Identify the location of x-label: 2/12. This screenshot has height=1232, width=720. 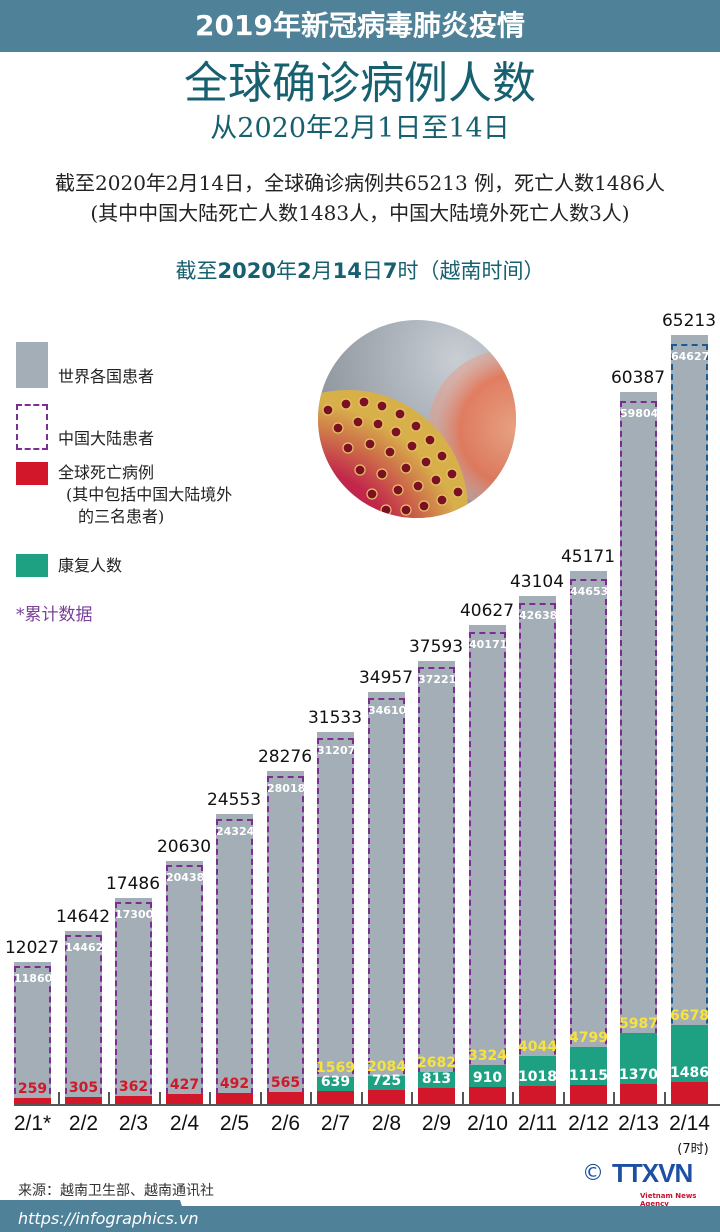
(588, 1123).